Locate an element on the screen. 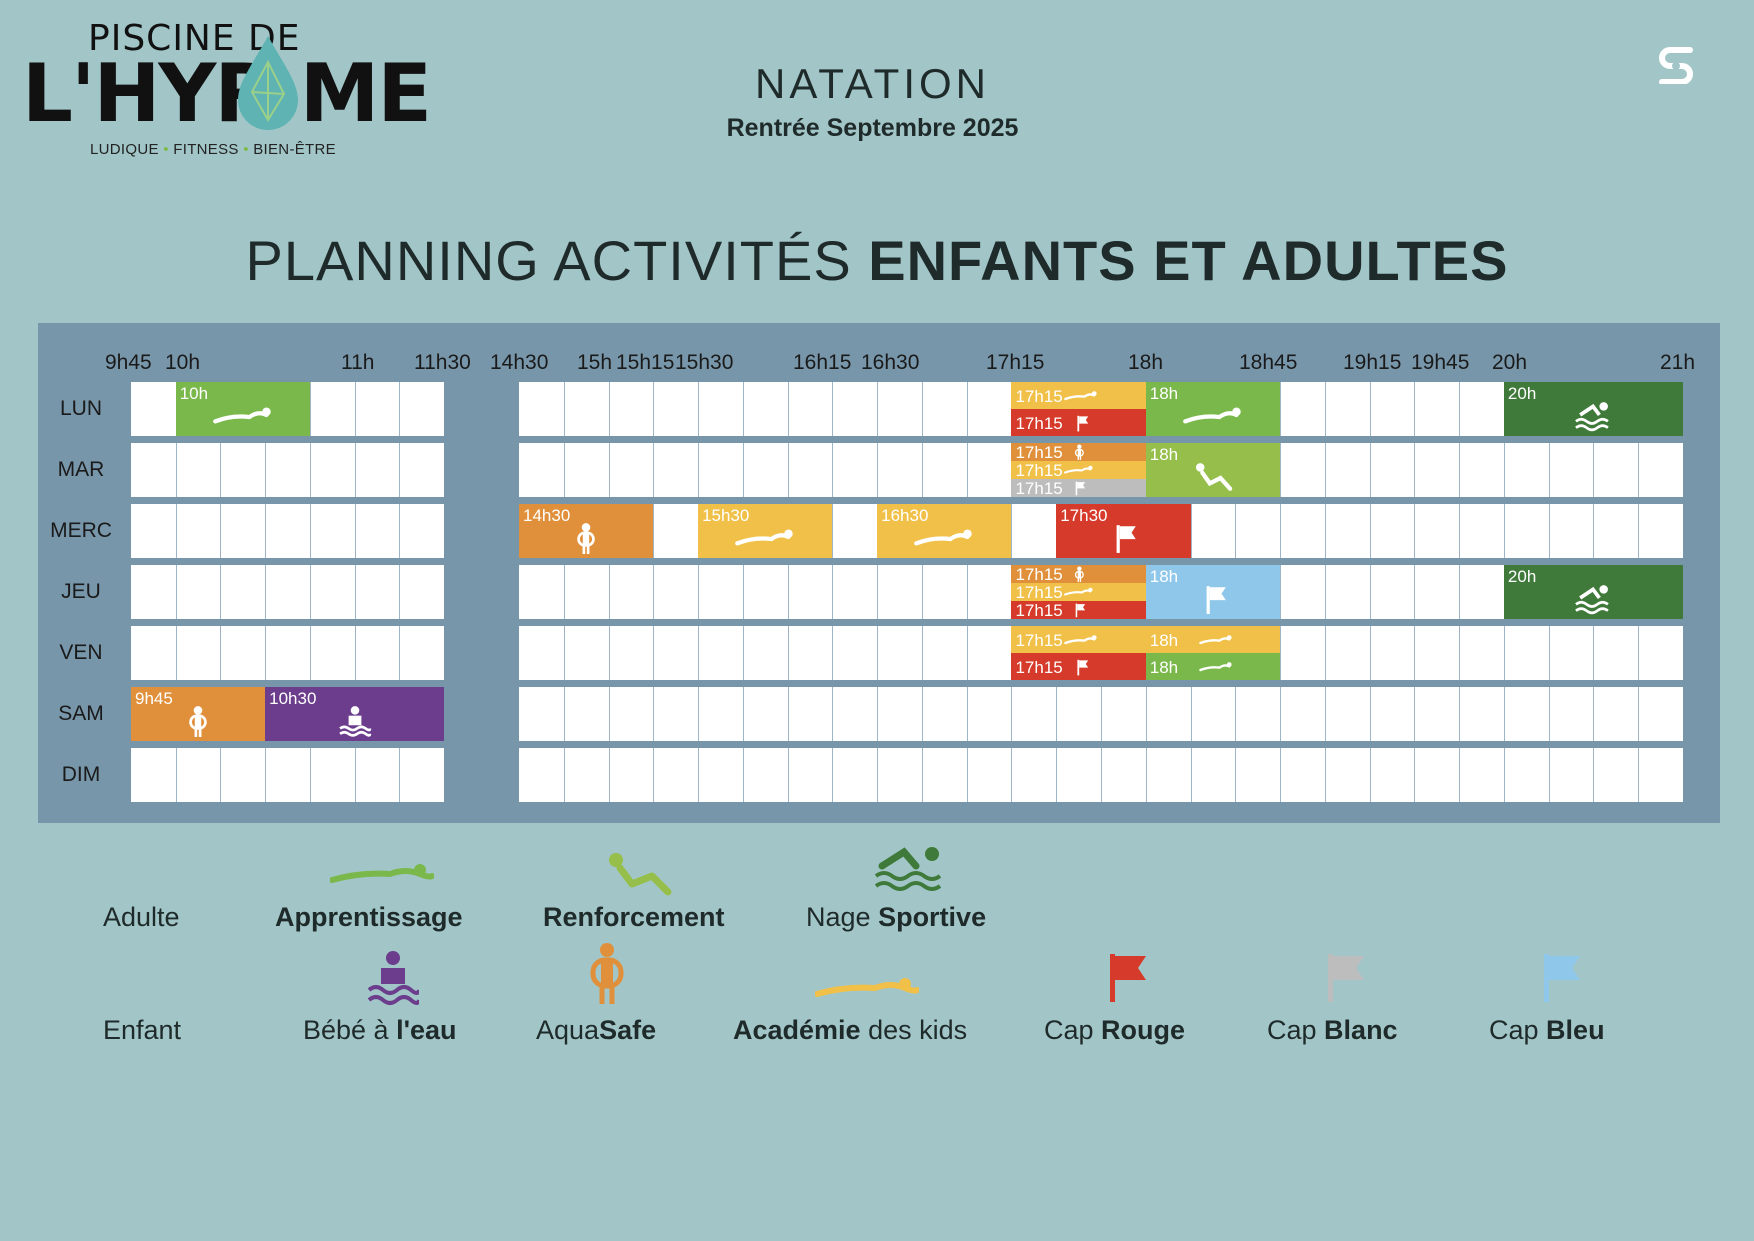 The height and width of the screenshot is (1241, 1754). time-header: 19h15 is located at coordinates (1372, 362).